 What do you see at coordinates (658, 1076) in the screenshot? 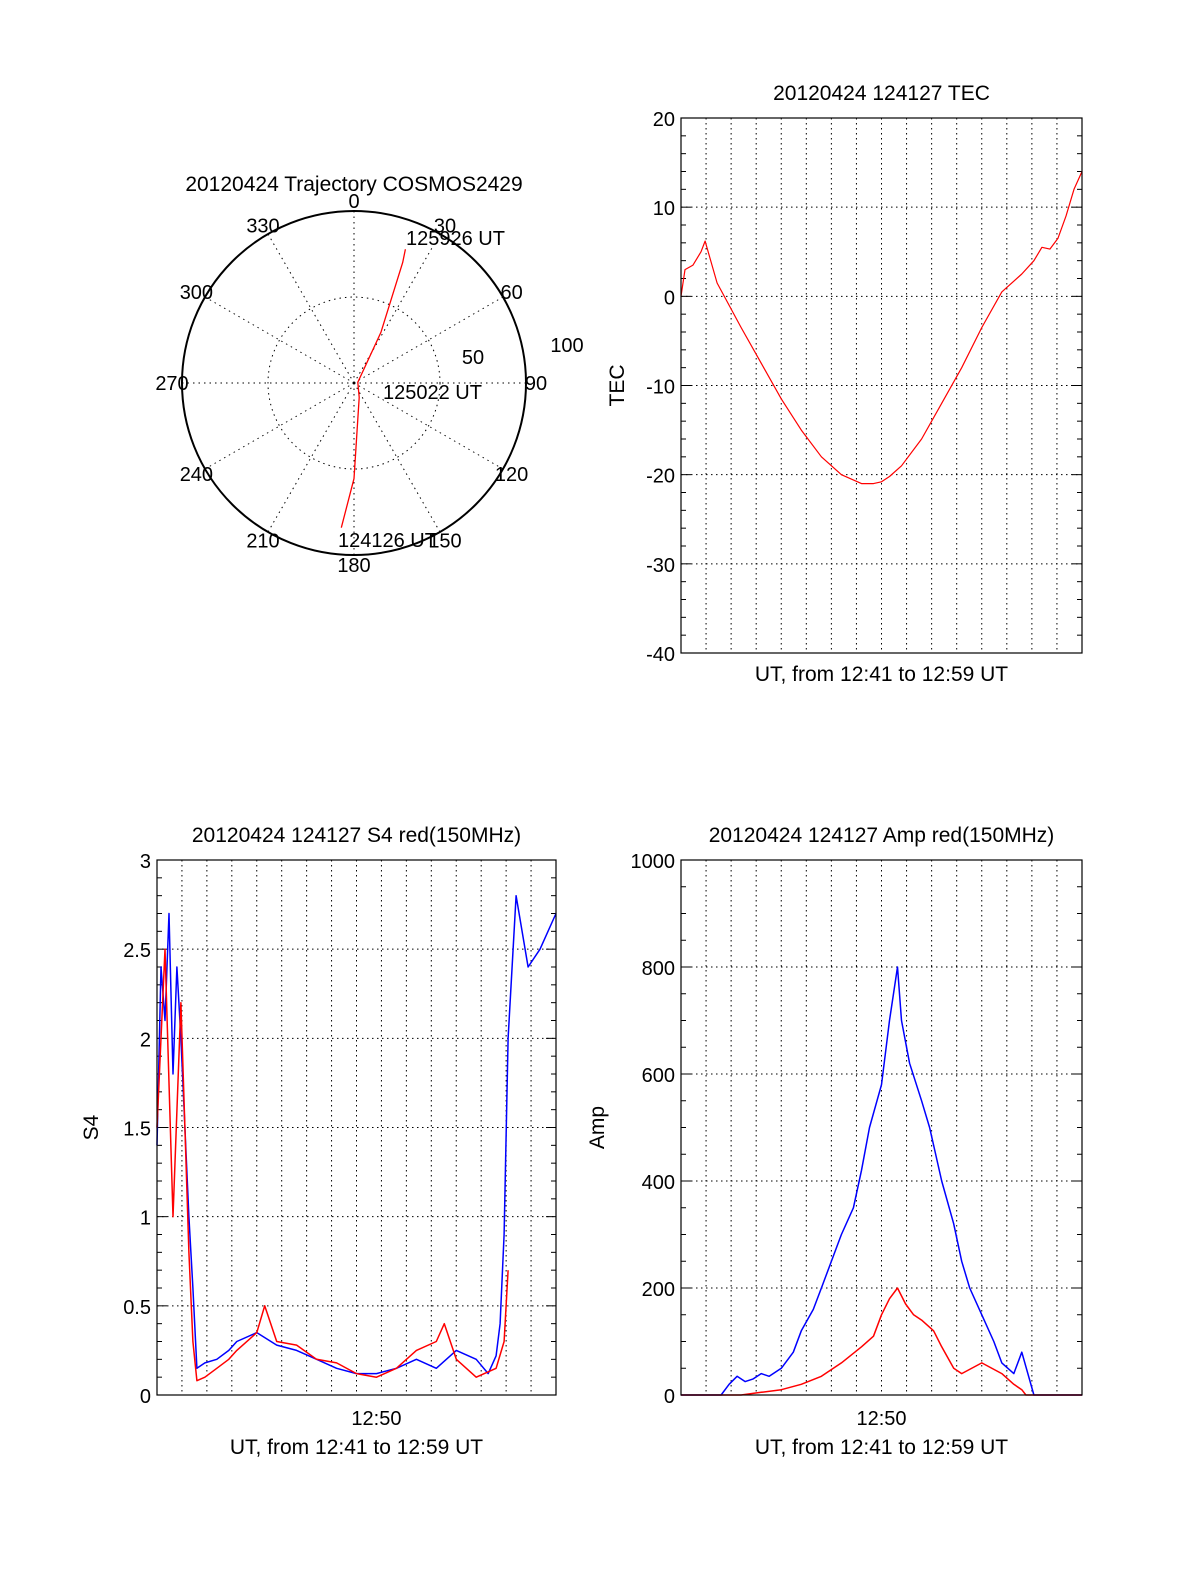
I see `y-tick-label: 600` at bounding box center [658, 1076].